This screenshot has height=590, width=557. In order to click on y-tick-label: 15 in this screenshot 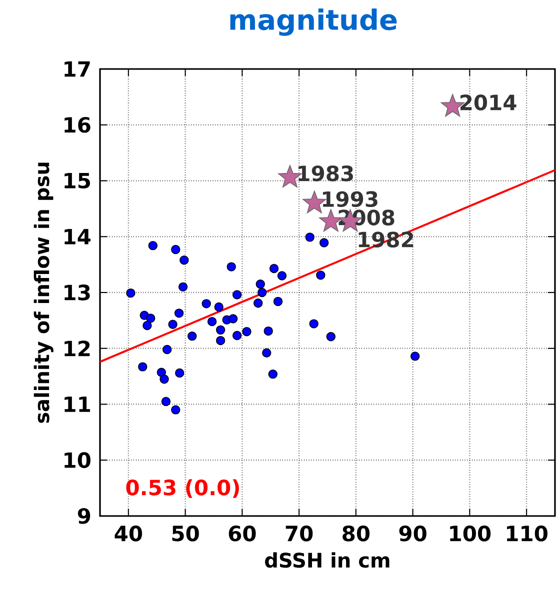, I will do `click(77, 180)`.